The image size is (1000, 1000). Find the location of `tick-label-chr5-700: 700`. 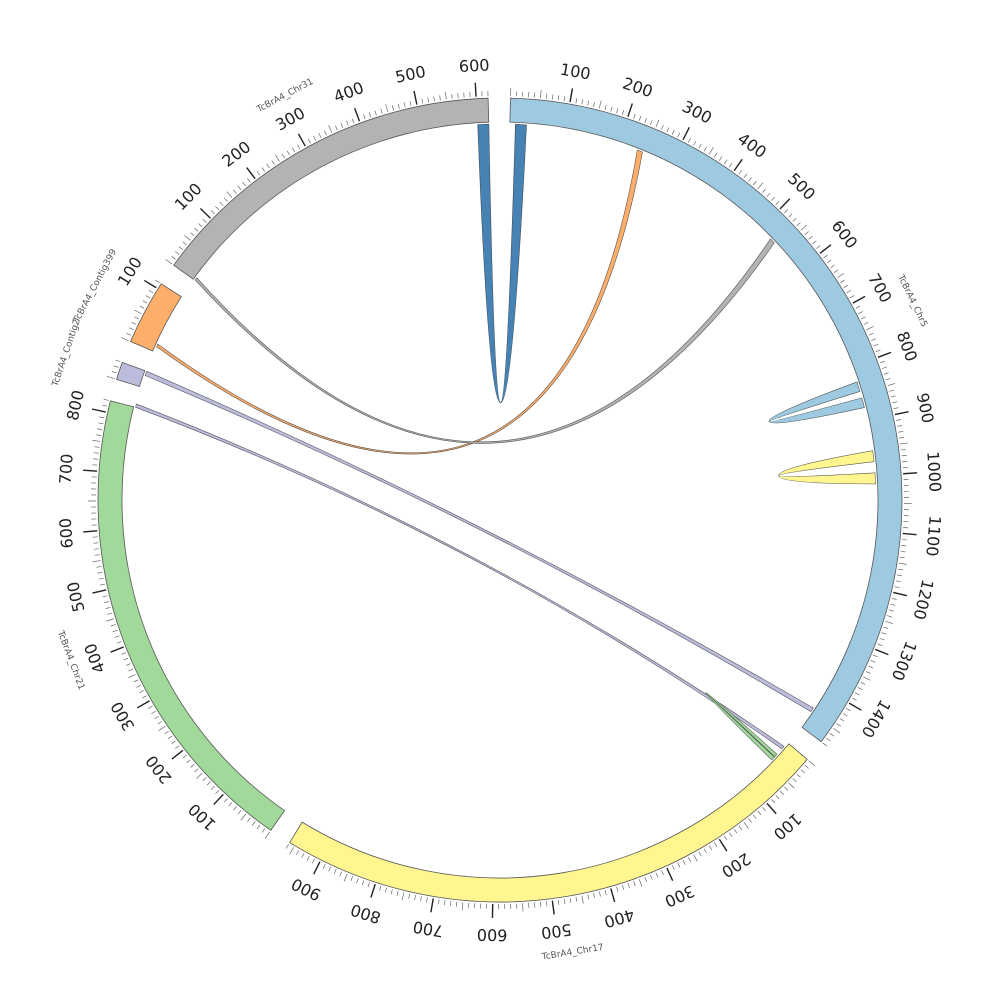

tick-label-chr5-700: 700 is located at coordinates (879, 288).